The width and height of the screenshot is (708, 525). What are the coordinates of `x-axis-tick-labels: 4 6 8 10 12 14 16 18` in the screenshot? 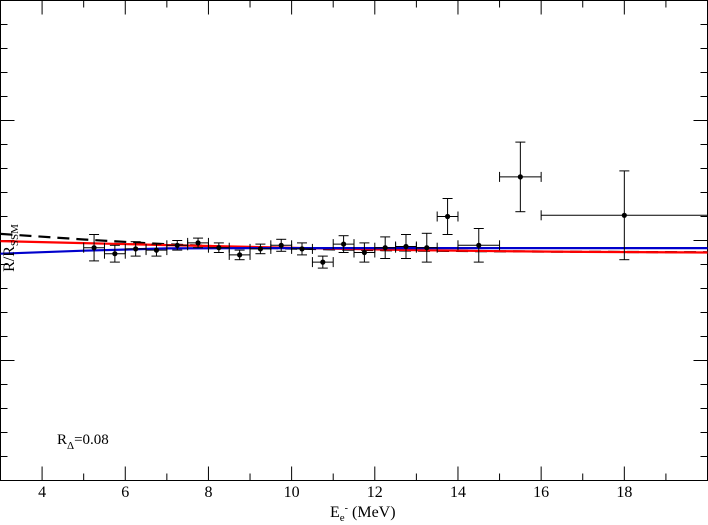 It's located at (335, 492).